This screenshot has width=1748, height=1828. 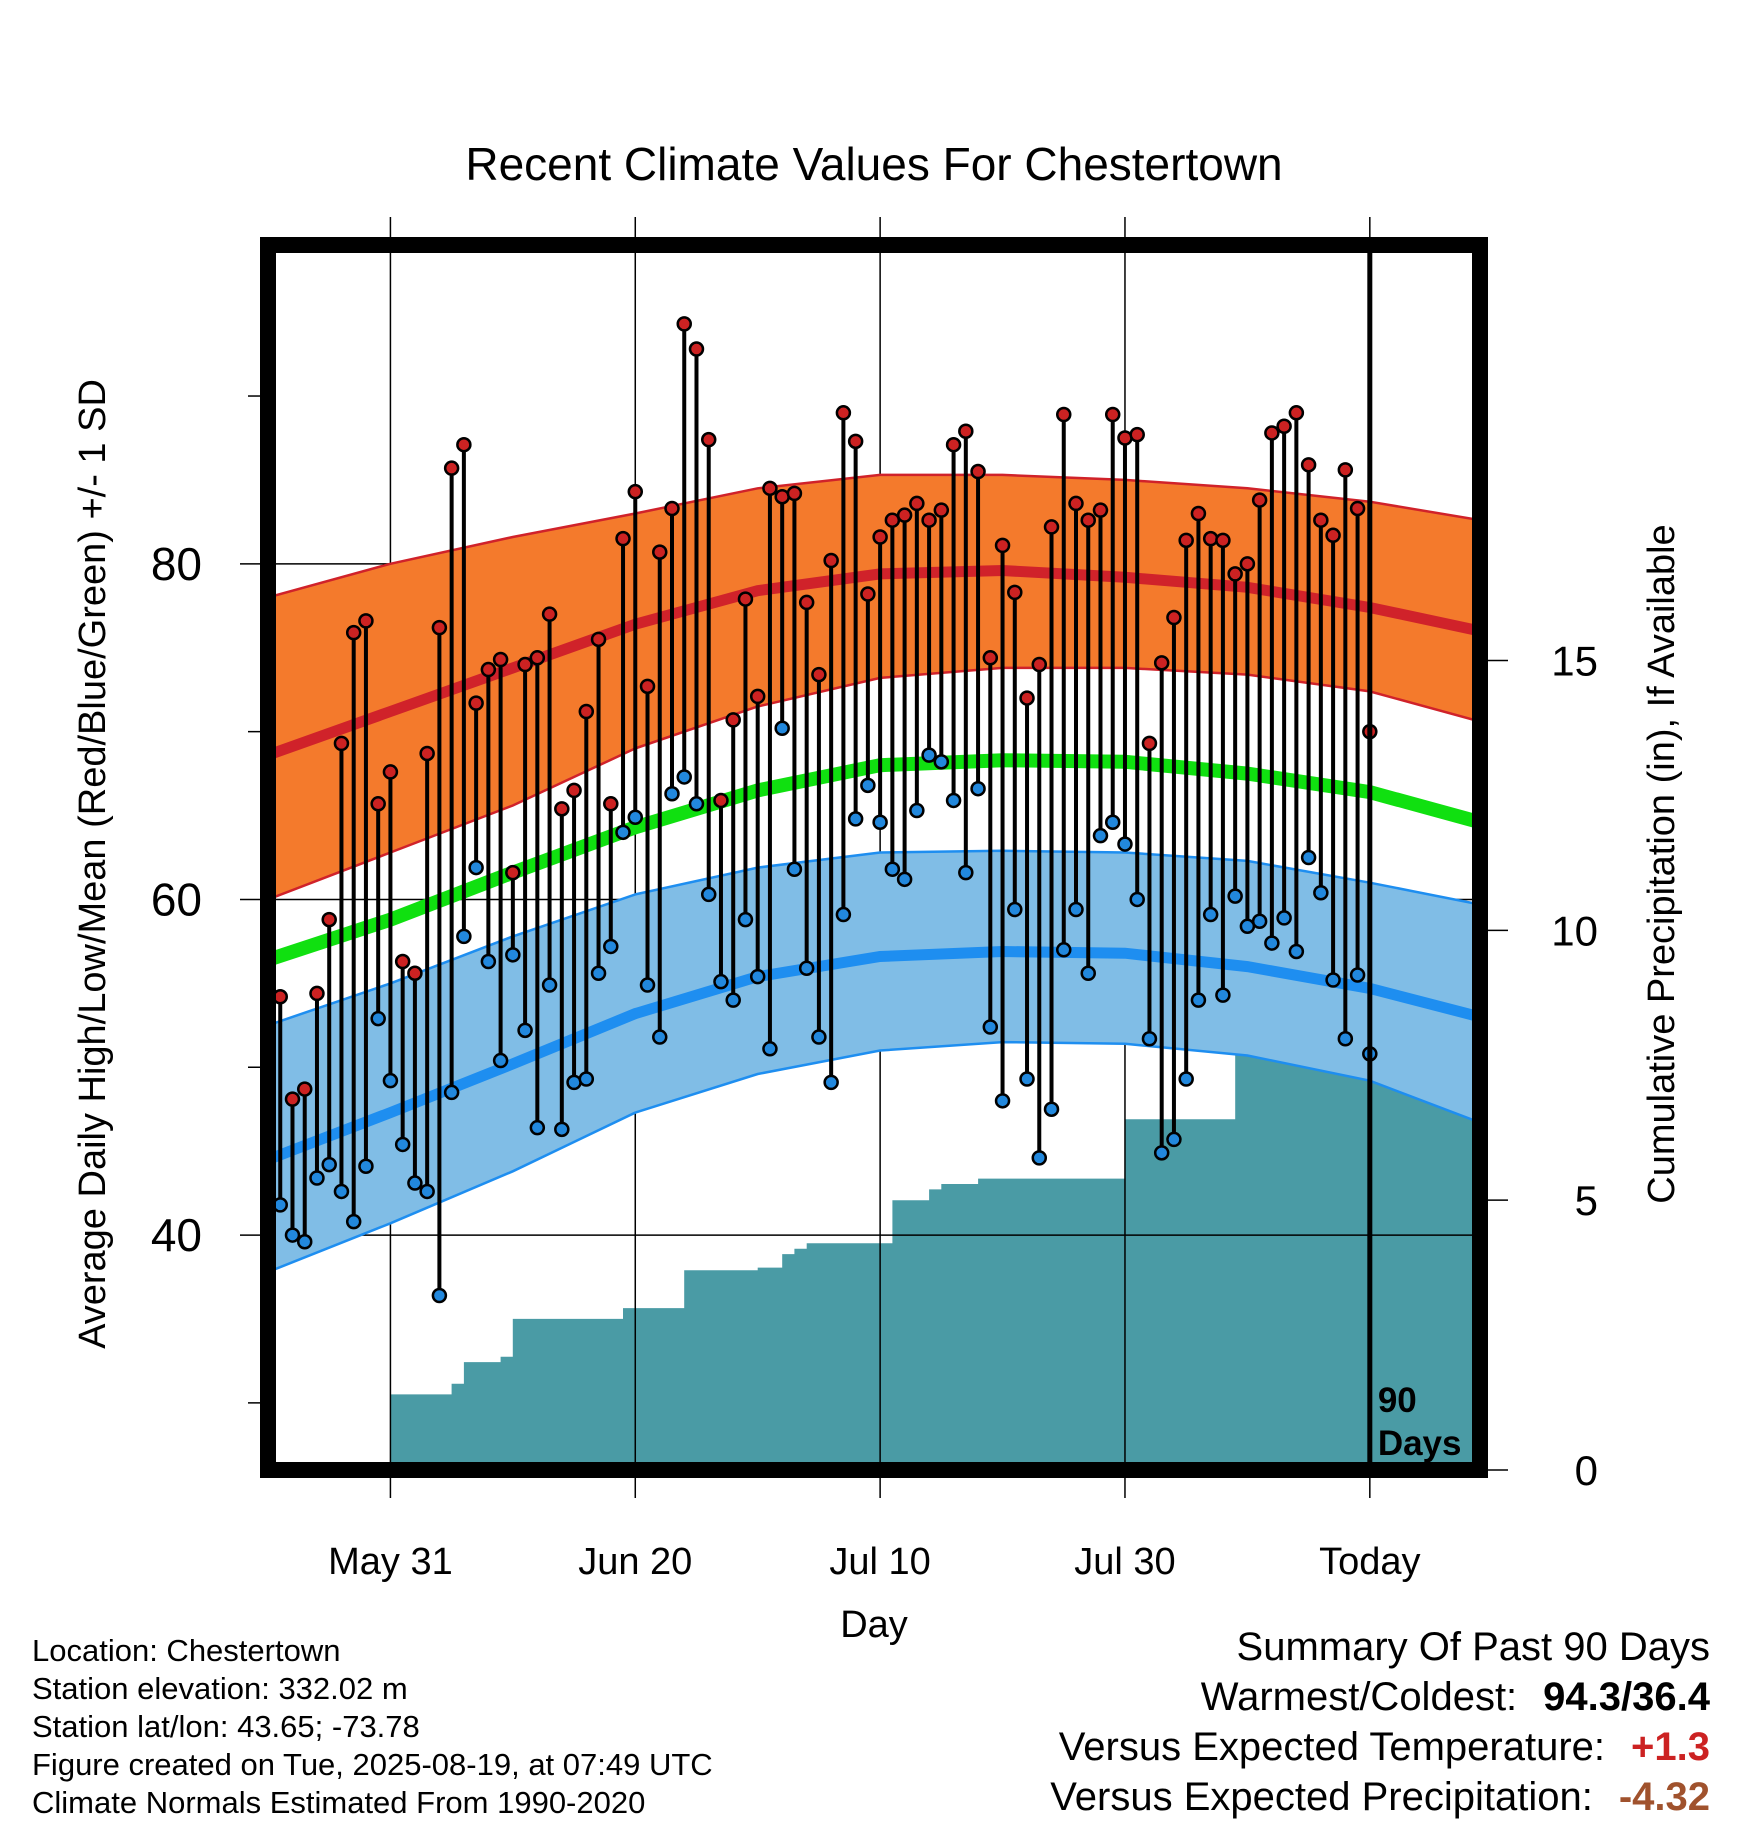 I want to click on y2-tick-label: 5, so click(x=1586, y=1200).